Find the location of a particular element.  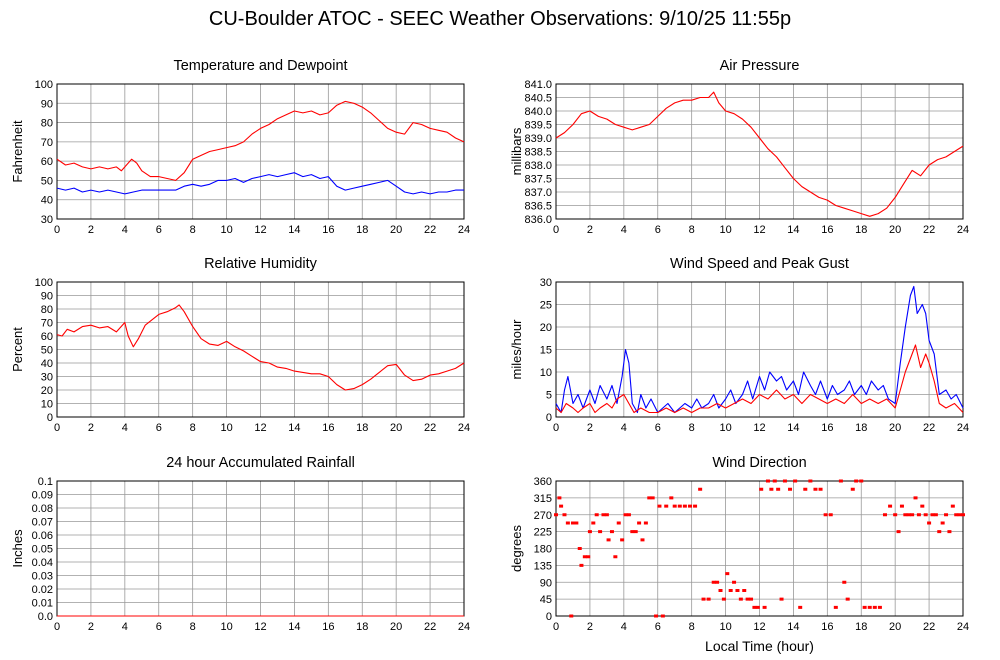

y-axis-label: Fahrenheit is located at coordinates (17, 151).